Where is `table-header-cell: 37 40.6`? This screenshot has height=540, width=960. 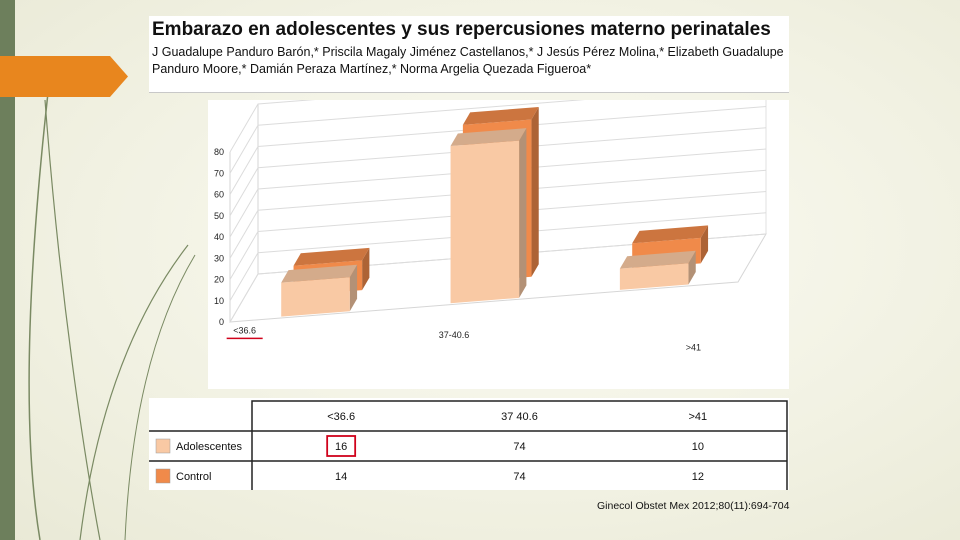 table-header-cell: 37 40.6 is located at coordinates (519, 417).